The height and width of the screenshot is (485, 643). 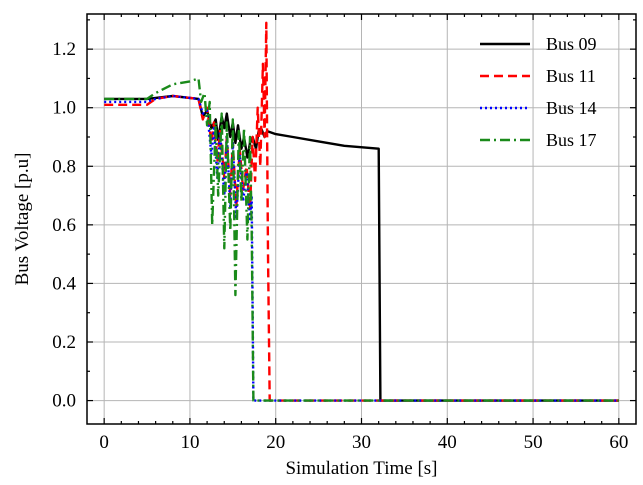 I want to click on x-tick-label: 20, so click(x=275, y=442).